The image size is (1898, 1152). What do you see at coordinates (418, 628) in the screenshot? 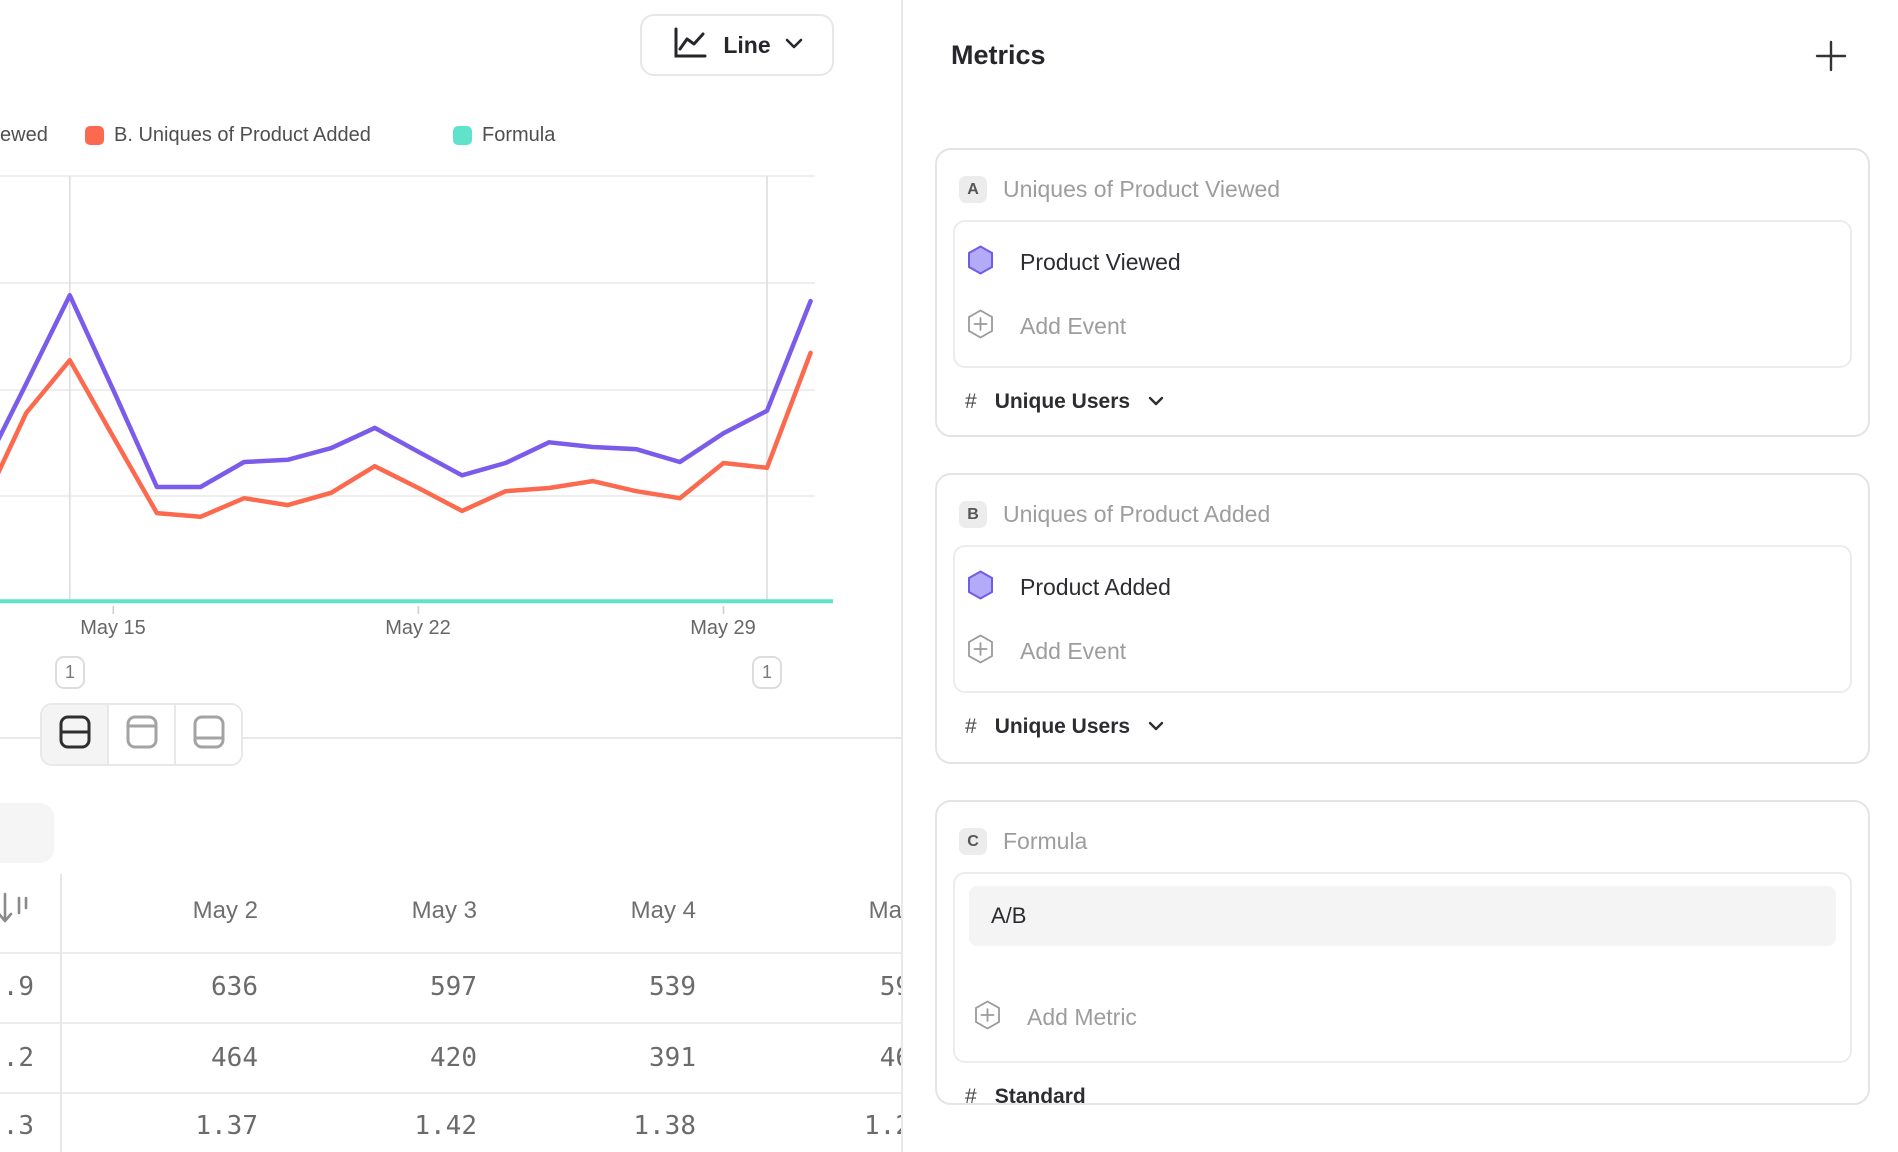
I see `x-axis-label: May 22` at bounding box center [418, 628].